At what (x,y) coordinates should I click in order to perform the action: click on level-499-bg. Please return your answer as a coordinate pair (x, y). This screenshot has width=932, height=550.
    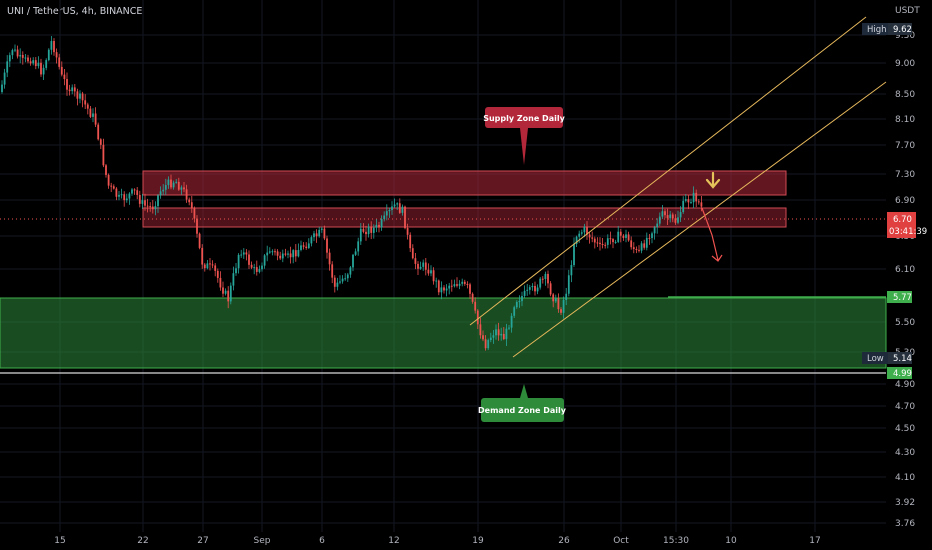
    Looking at the image, I should click on (899, 373).